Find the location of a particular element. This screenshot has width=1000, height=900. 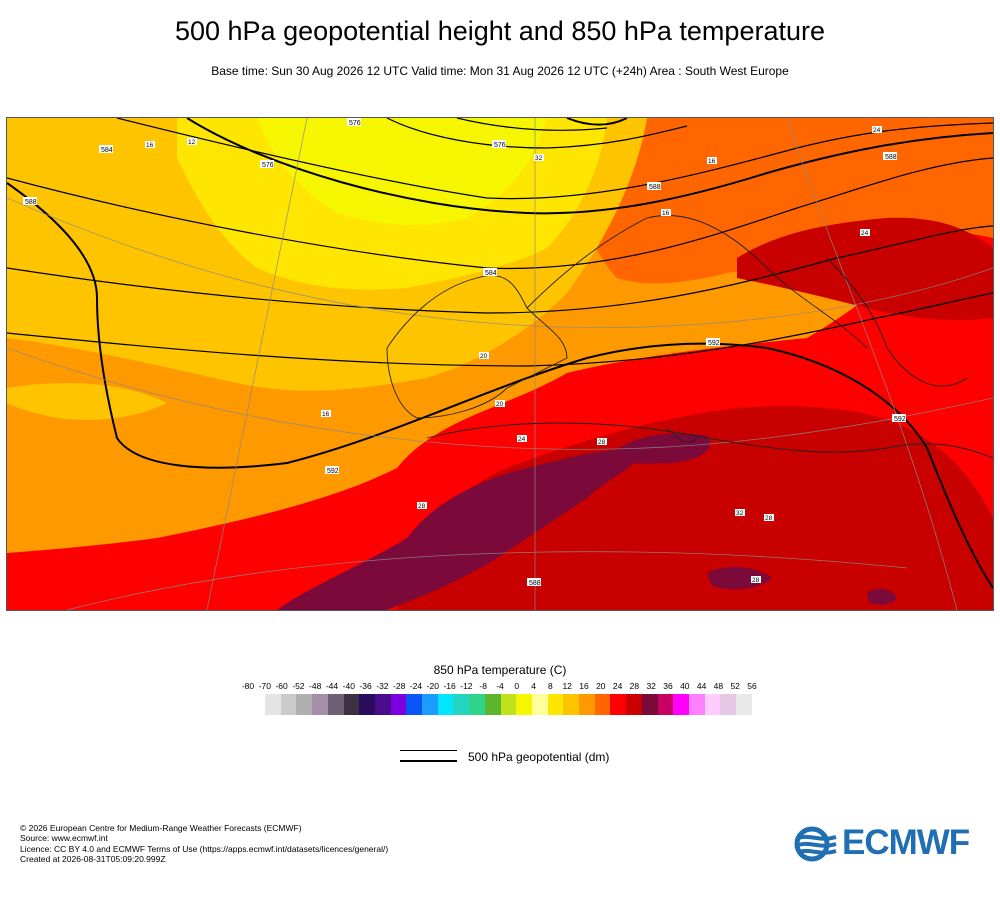

colorbar is located at coordinates (508, 704).